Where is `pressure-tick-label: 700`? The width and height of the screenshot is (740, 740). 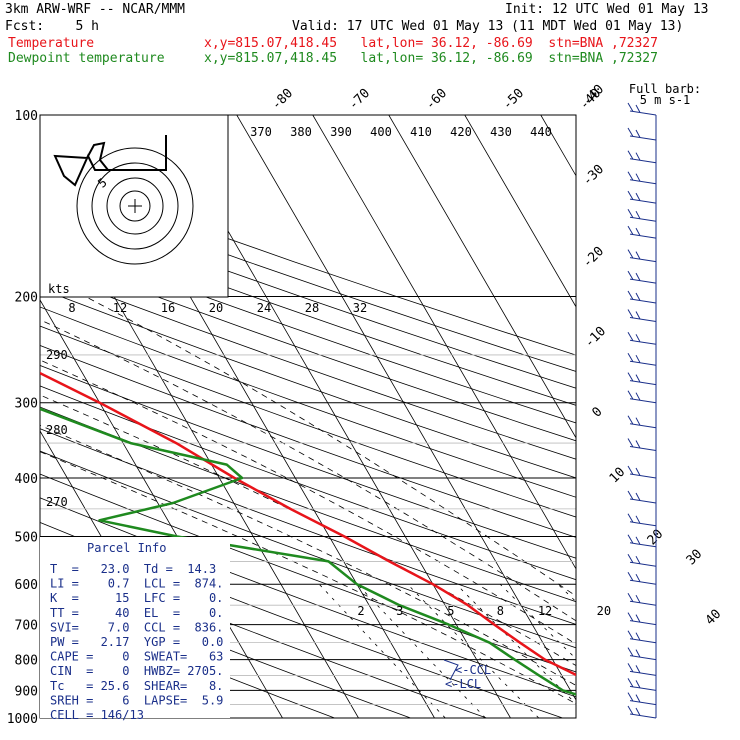
pressure-tick-label: 700 is located at coordinates (26, 626).